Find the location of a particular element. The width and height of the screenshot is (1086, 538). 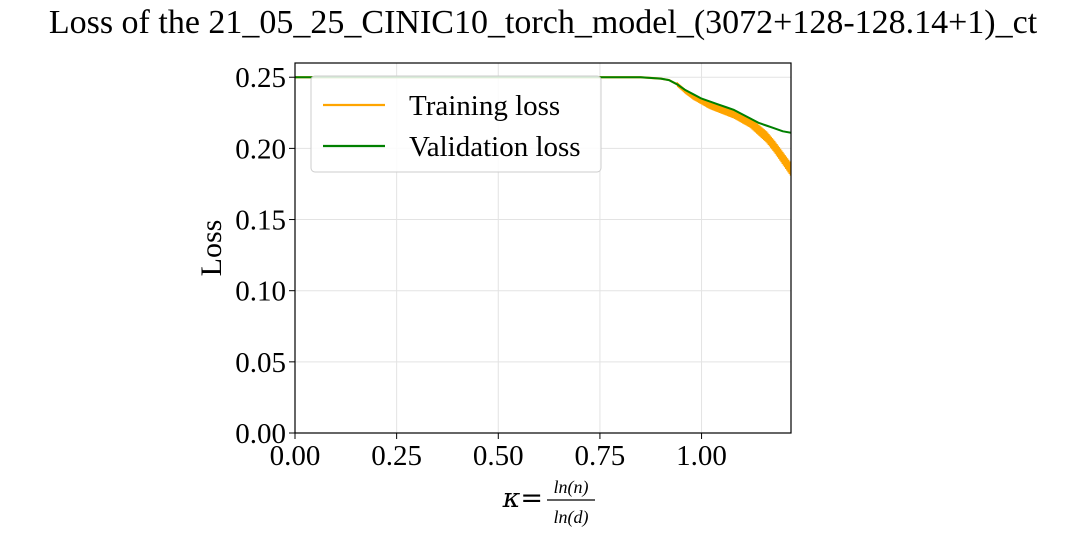

x-tick-label: 0.50 is located at coordinates (498, 456).